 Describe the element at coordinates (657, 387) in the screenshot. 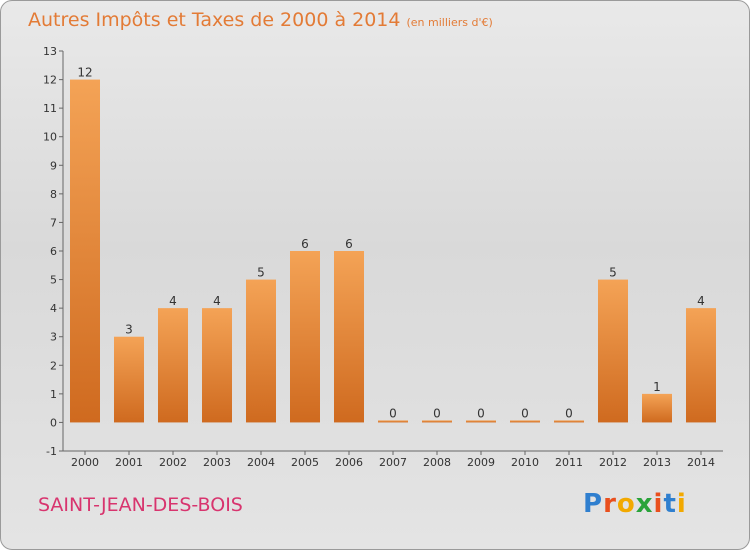

I see `data-label: 1` at that location.